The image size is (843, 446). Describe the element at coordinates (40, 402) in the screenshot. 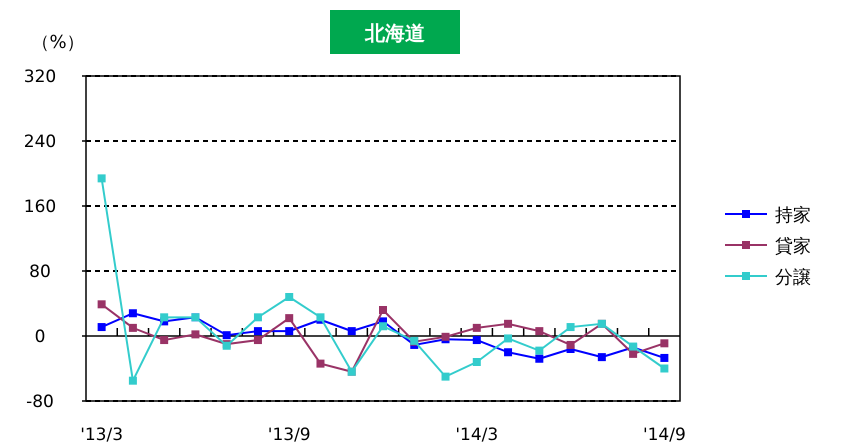

I see `y-tick-label: -80` at that location.